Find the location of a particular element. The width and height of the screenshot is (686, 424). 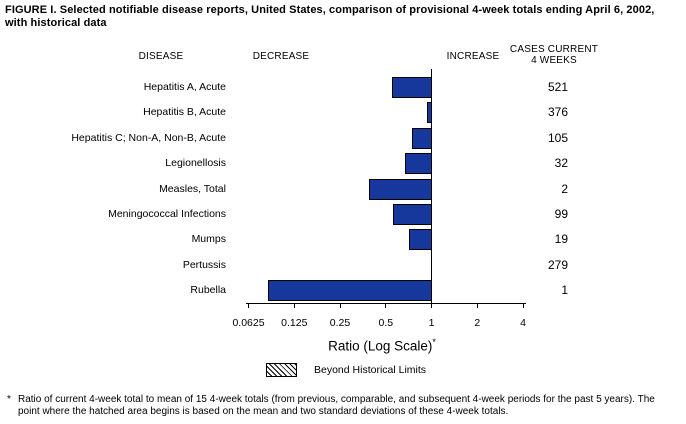

column-header-cases: CASES CURRENT 4 WEEKS is located at coordinates (554, 55).